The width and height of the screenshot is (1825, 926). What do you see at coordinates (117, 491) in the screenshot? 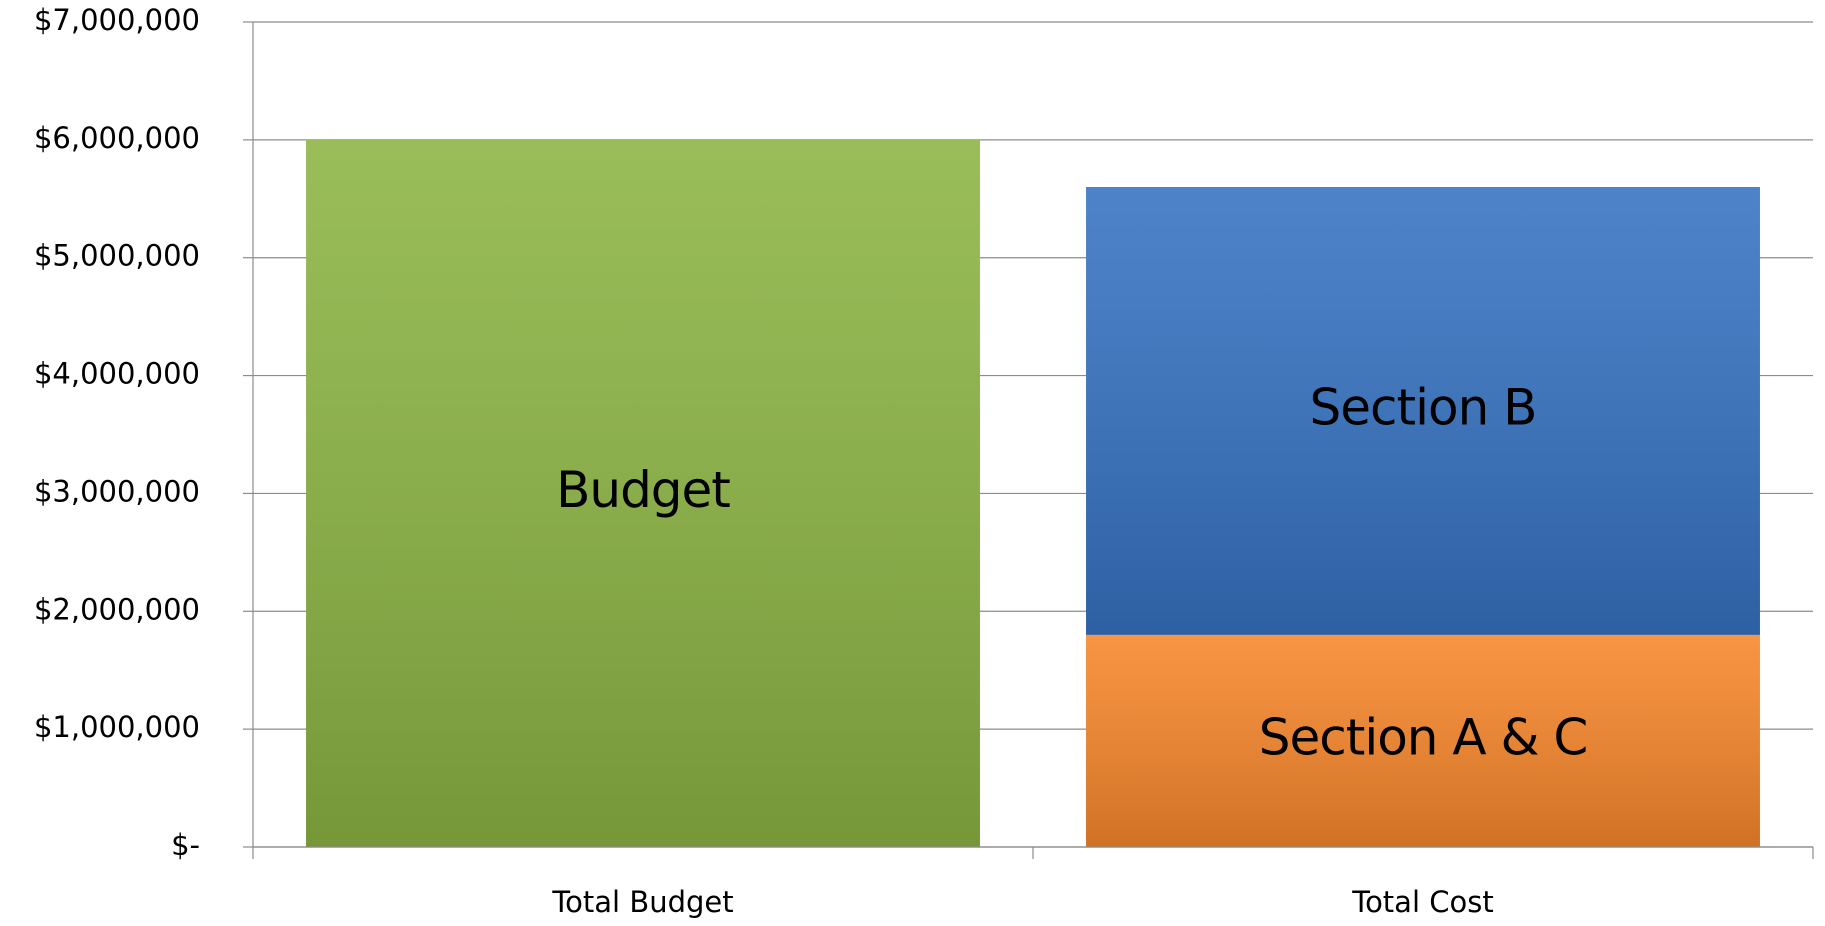
I see `y-tick-label: $3,000,000` at bounding box center [117, 491].